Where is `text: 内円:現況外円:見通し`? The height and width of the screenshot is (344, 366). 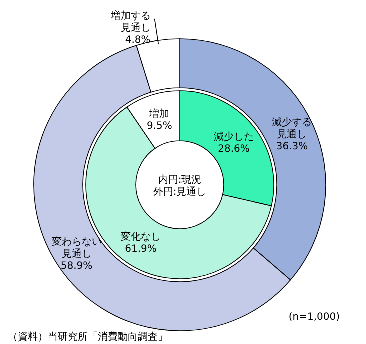 text: 内円:現況外円:見通し is located at coordinates (180, 186).